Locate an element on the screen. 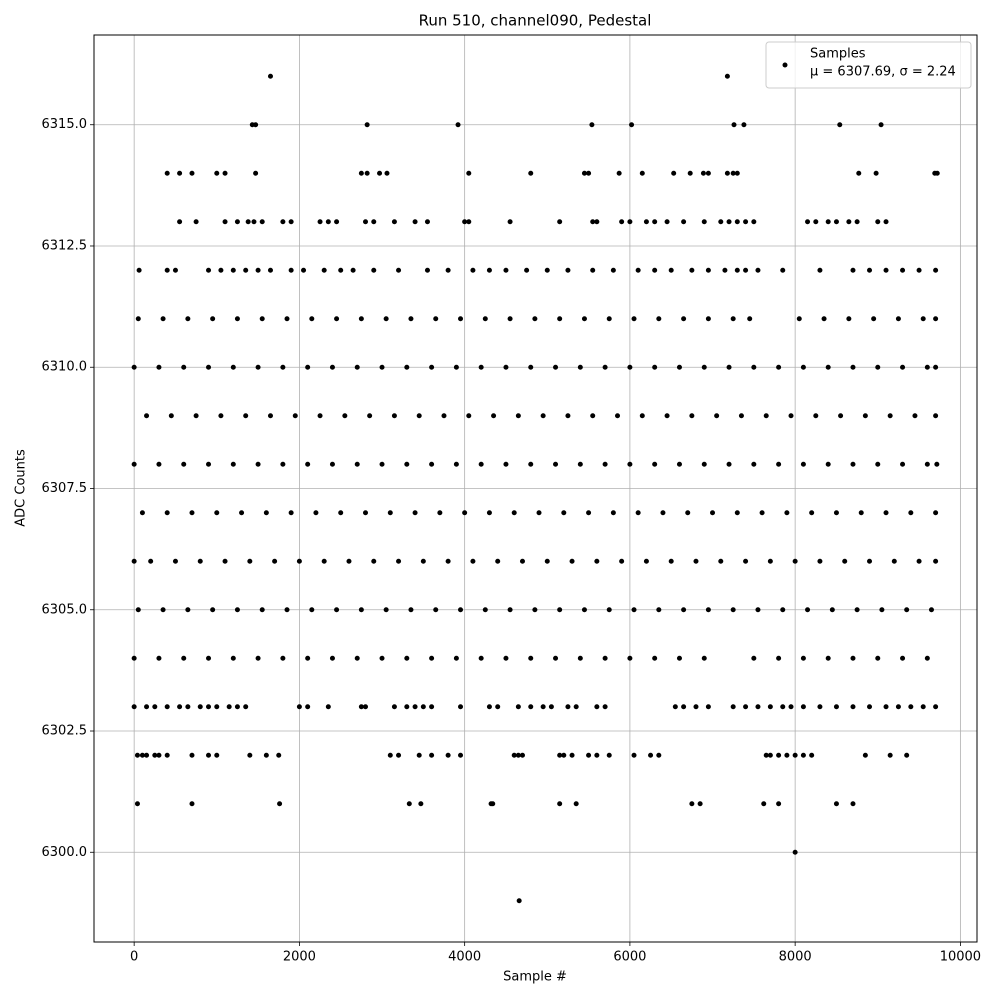  x-tick-label: 0 is located at coordinates (134, 957).